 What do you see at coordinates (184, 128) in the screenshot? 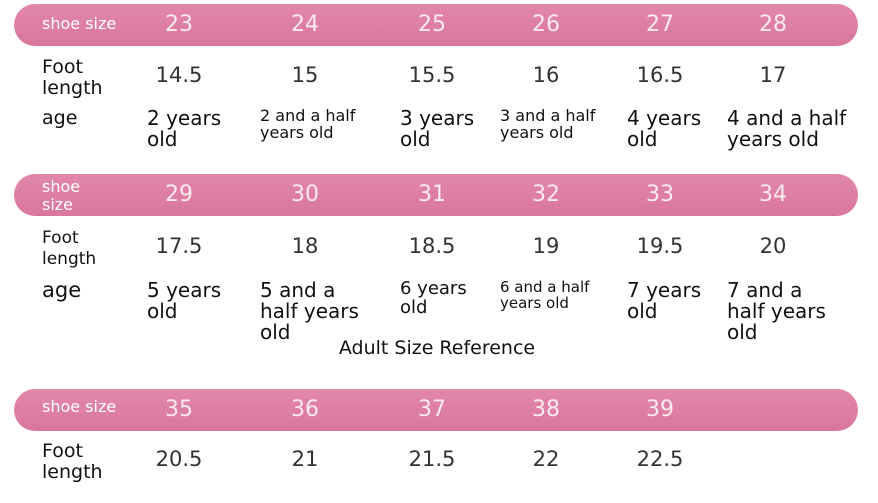
I see `age-value: 2 years old` at bounding box center [184, 128].